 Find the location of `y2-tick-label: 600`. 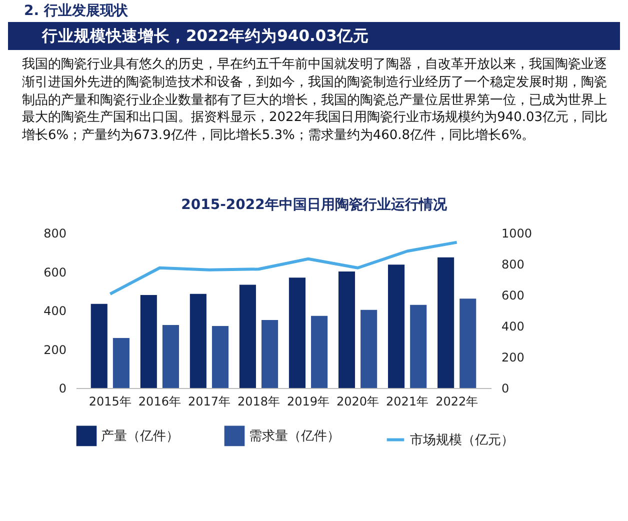

y2-tick-label: 600 is located at coordinates (513, 295).